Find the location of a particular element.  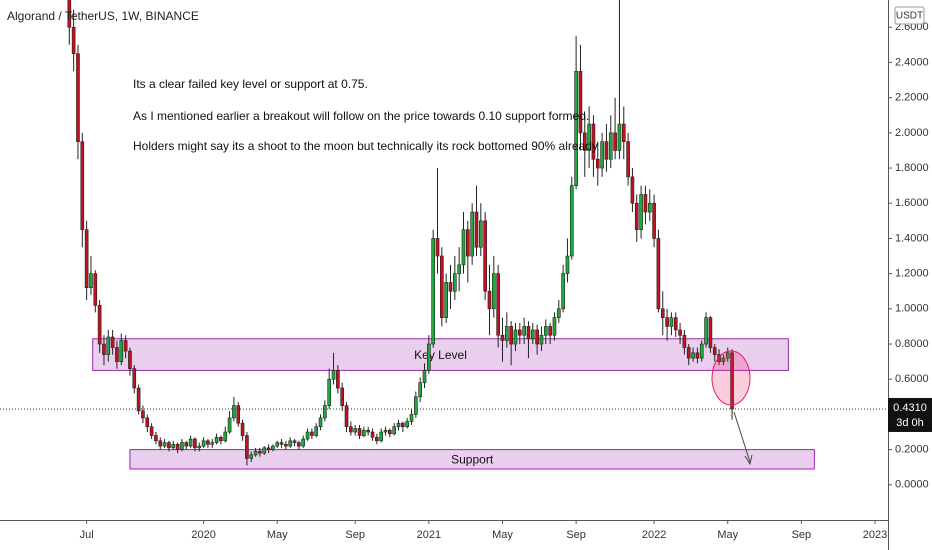

y-axis-bg is located at coordinates (910, 275).